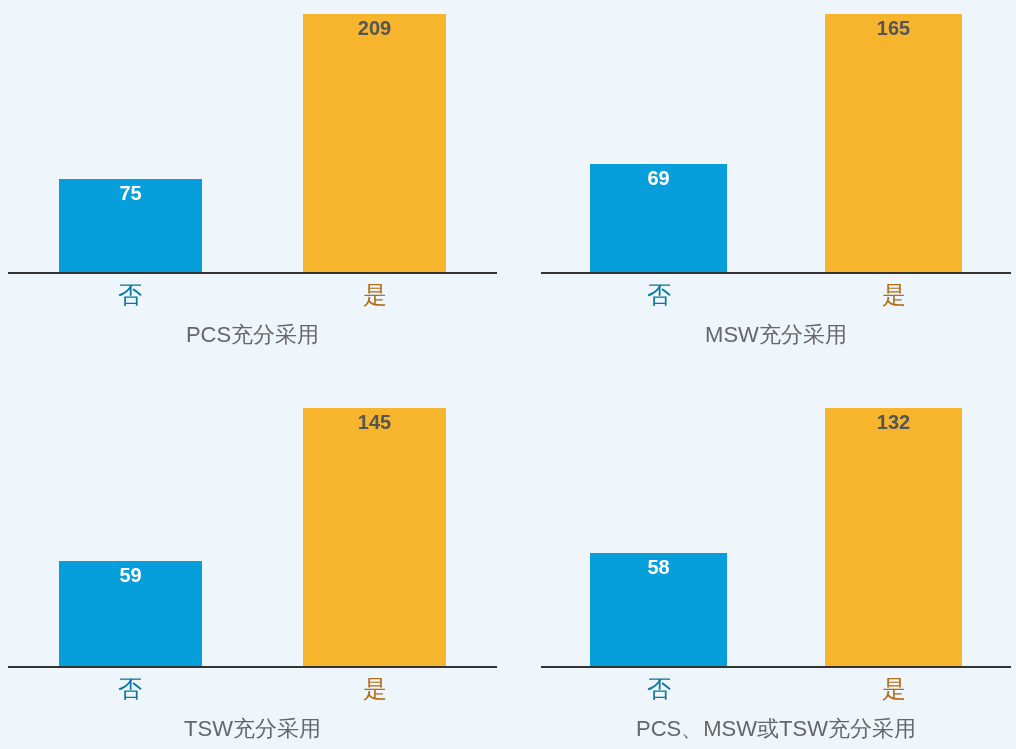 Image resolution: width=1016 pixels, height=749 pixels. What do you see at coordinates (658, 178) in the screenshot?
I see `data-label: 69` at bounding box center [658, 178].